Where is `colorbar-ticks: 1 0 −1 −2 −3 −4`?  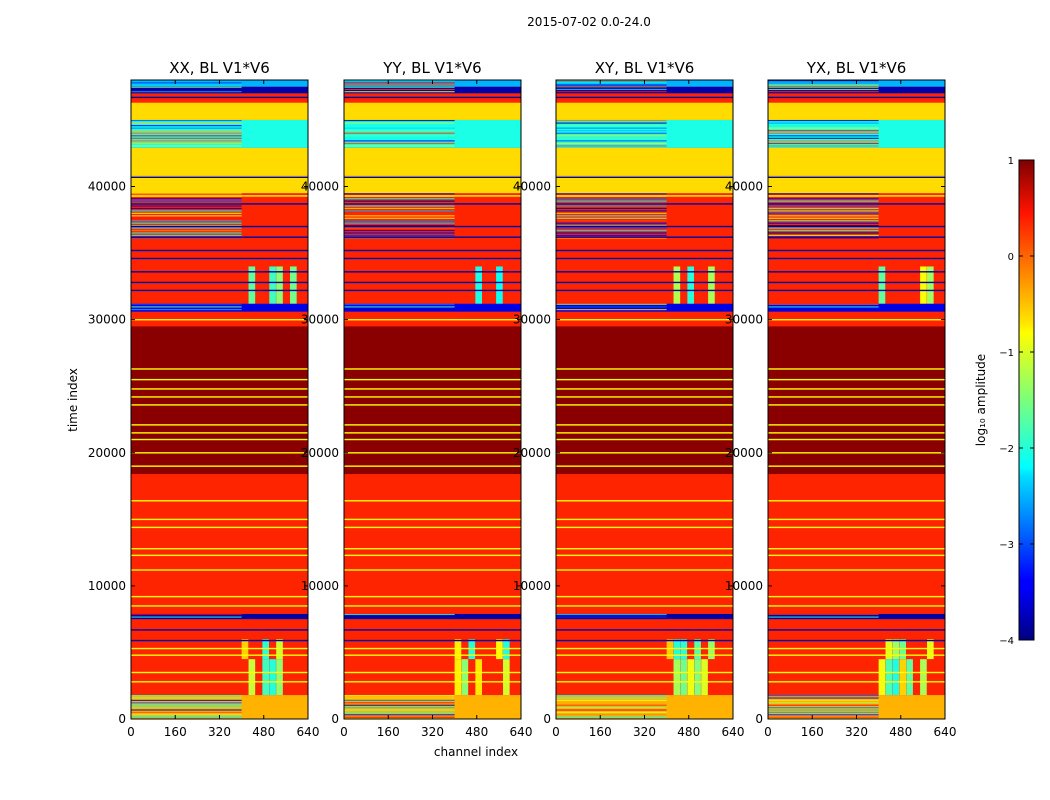
colorbar-ticks: 1 0 −1 −2 −3 −4 is located at coordinates (1016, 401).